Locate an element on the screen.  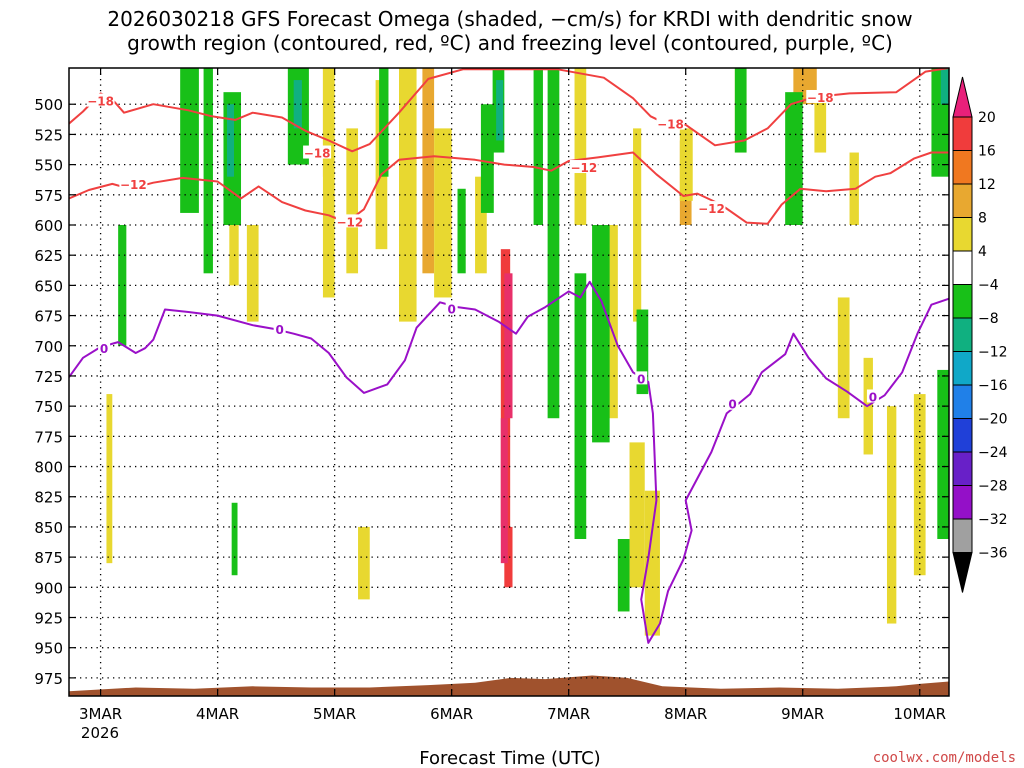
colorbar-label-7: −12 is located at coordinates (993, 353).